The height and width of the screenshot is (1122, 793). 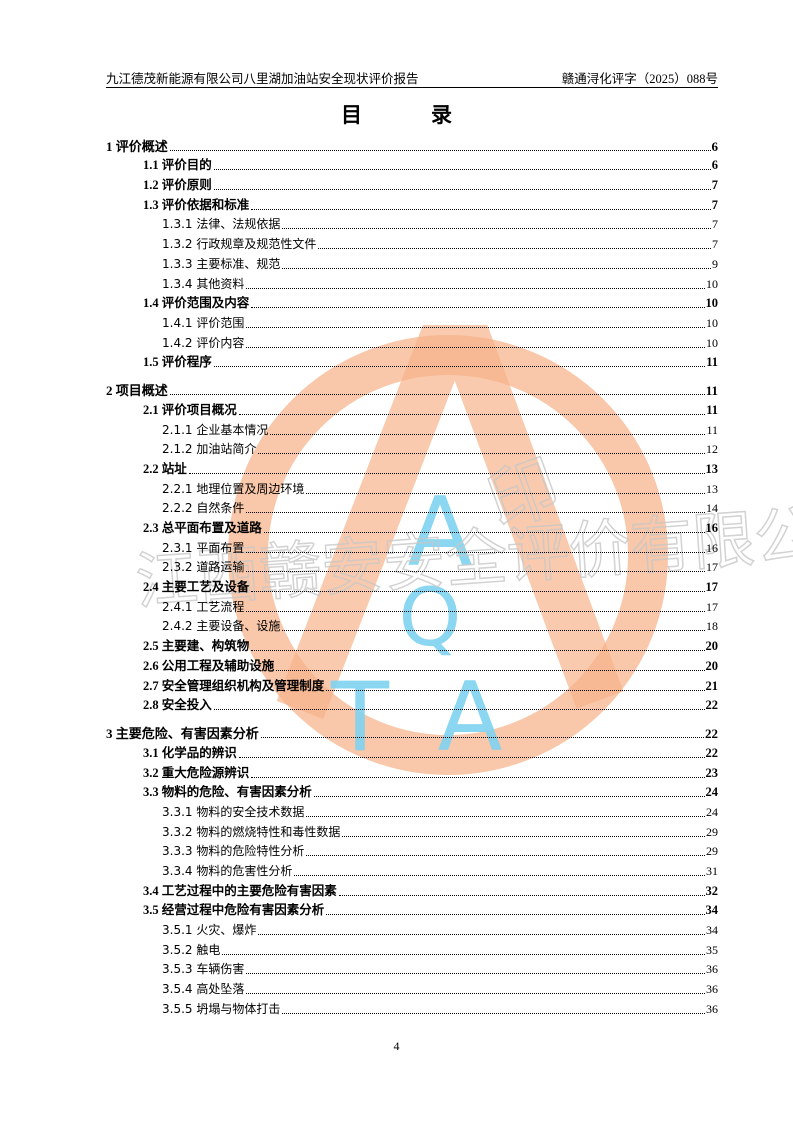 What do you see at coordinates (412, 391) in the screenshot?
I see `toc-entry: 2 项目概述 11` at bounding box center [412, 391].